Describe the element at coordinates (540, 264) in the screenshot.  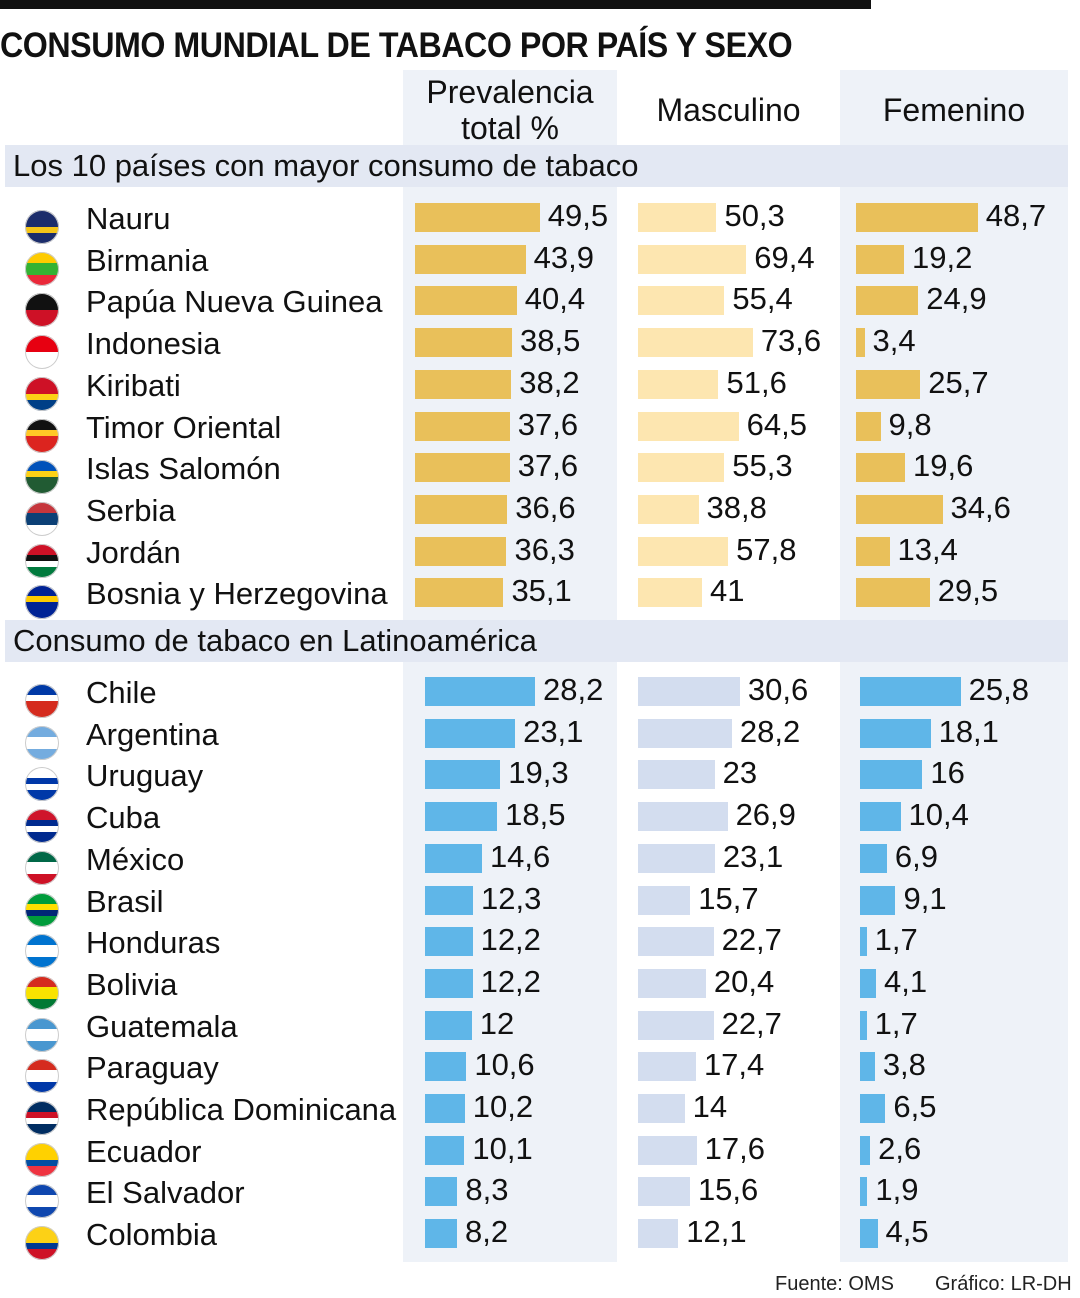
I see `country-row: Birmania 43,9 69,4 19,2` at that location.